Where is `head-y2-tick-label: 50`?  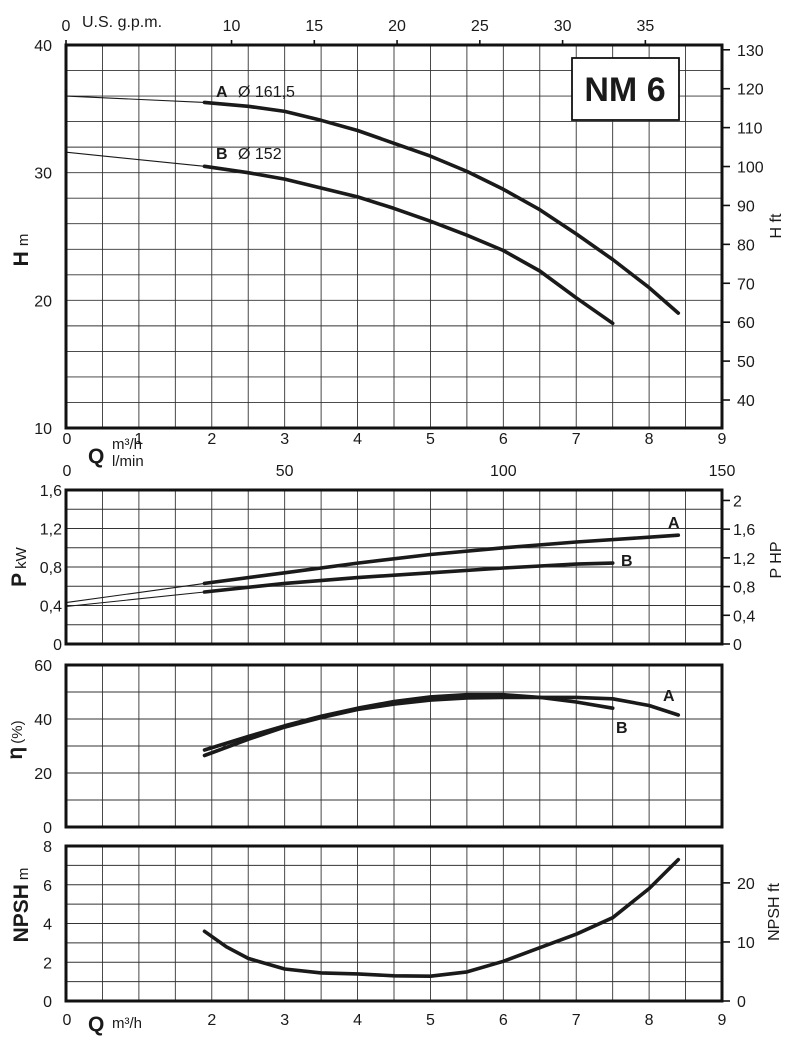 head-y2-tick-label: 50 is located at coordinates (746, 362).